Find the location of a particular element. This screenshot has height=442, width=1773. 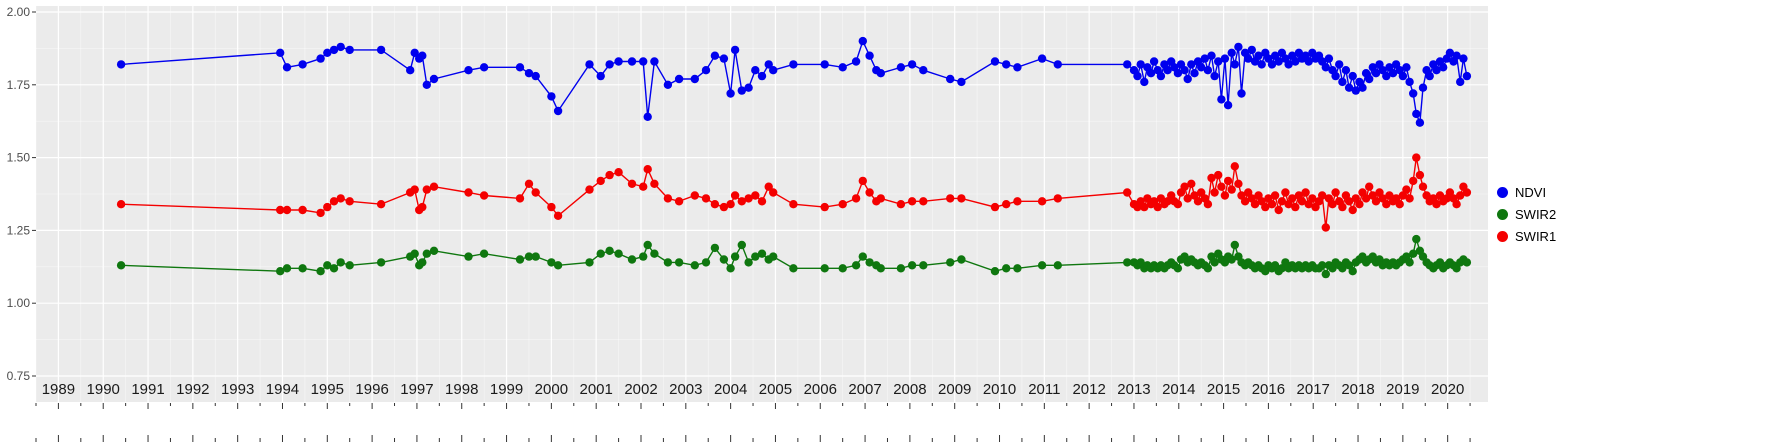

x-tick-label: 2016 is located at coordinates (1268, 389).